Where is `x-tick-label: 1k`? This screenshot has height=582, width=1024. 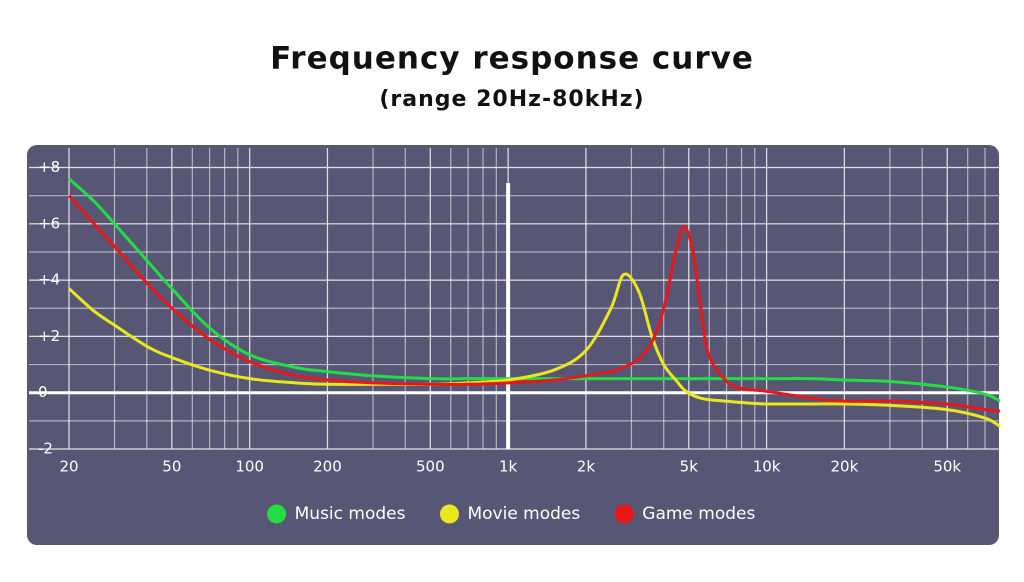
x-tick-label: 1k is located at coordinates (508, 467).